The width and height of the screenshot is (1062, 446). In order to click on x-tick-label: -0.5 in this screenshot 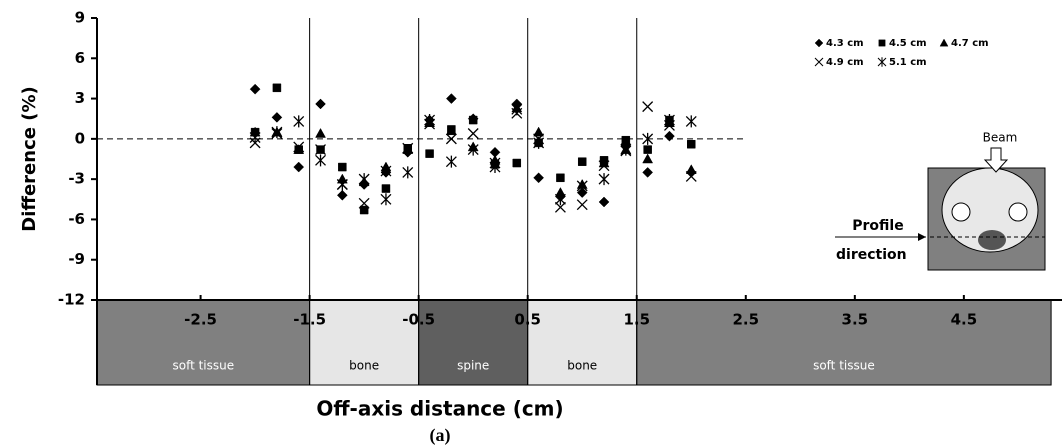, I will do `click(418, 320)`.